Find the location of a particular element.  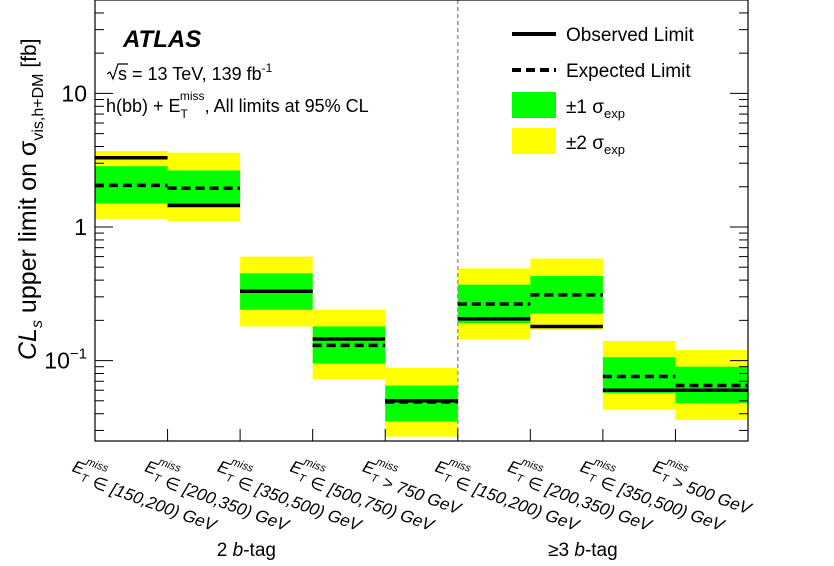

selection-subscript: T is located at coordinates (185, 114).